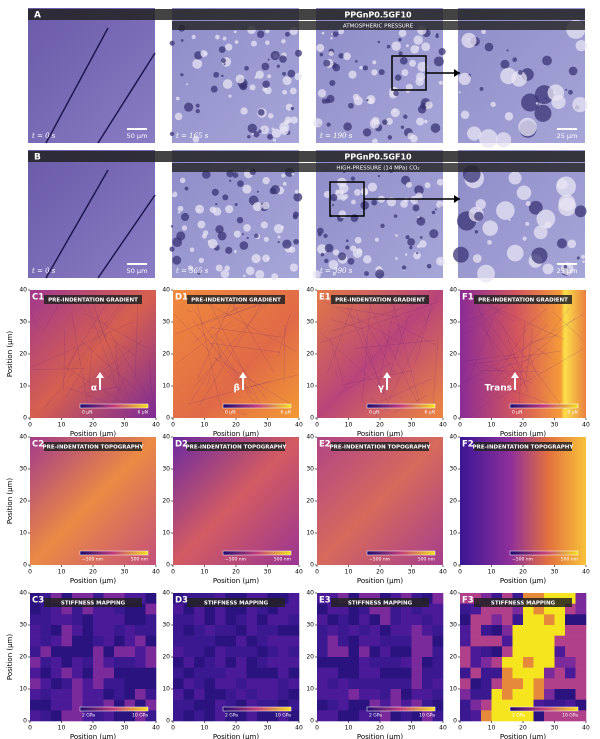 The width and height of the screenshot is (600, 739). What do you see at coordinates (236, 299) in the screenshot?
I see `banner` at bounding box center [236, 299].